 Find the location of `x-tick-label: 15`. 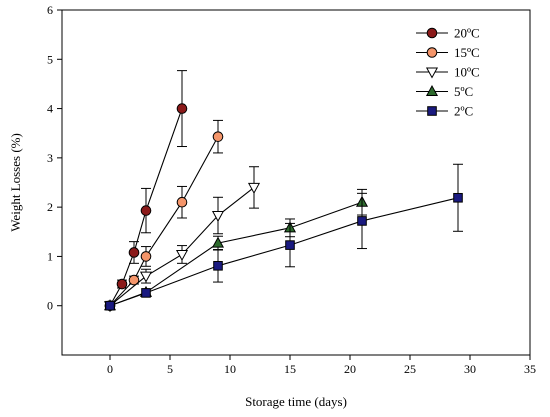

x-tick-label: 15 is located at coordinates (290, 369).